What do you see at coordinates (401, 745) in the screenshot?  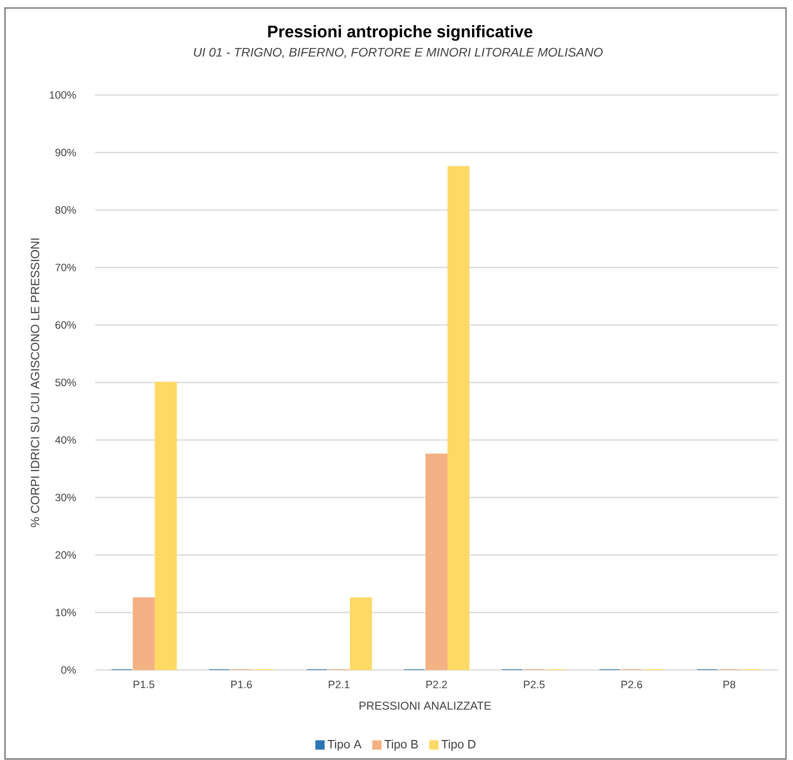 I see `legend-label: Tipo B` at bounding box center [401, 745].